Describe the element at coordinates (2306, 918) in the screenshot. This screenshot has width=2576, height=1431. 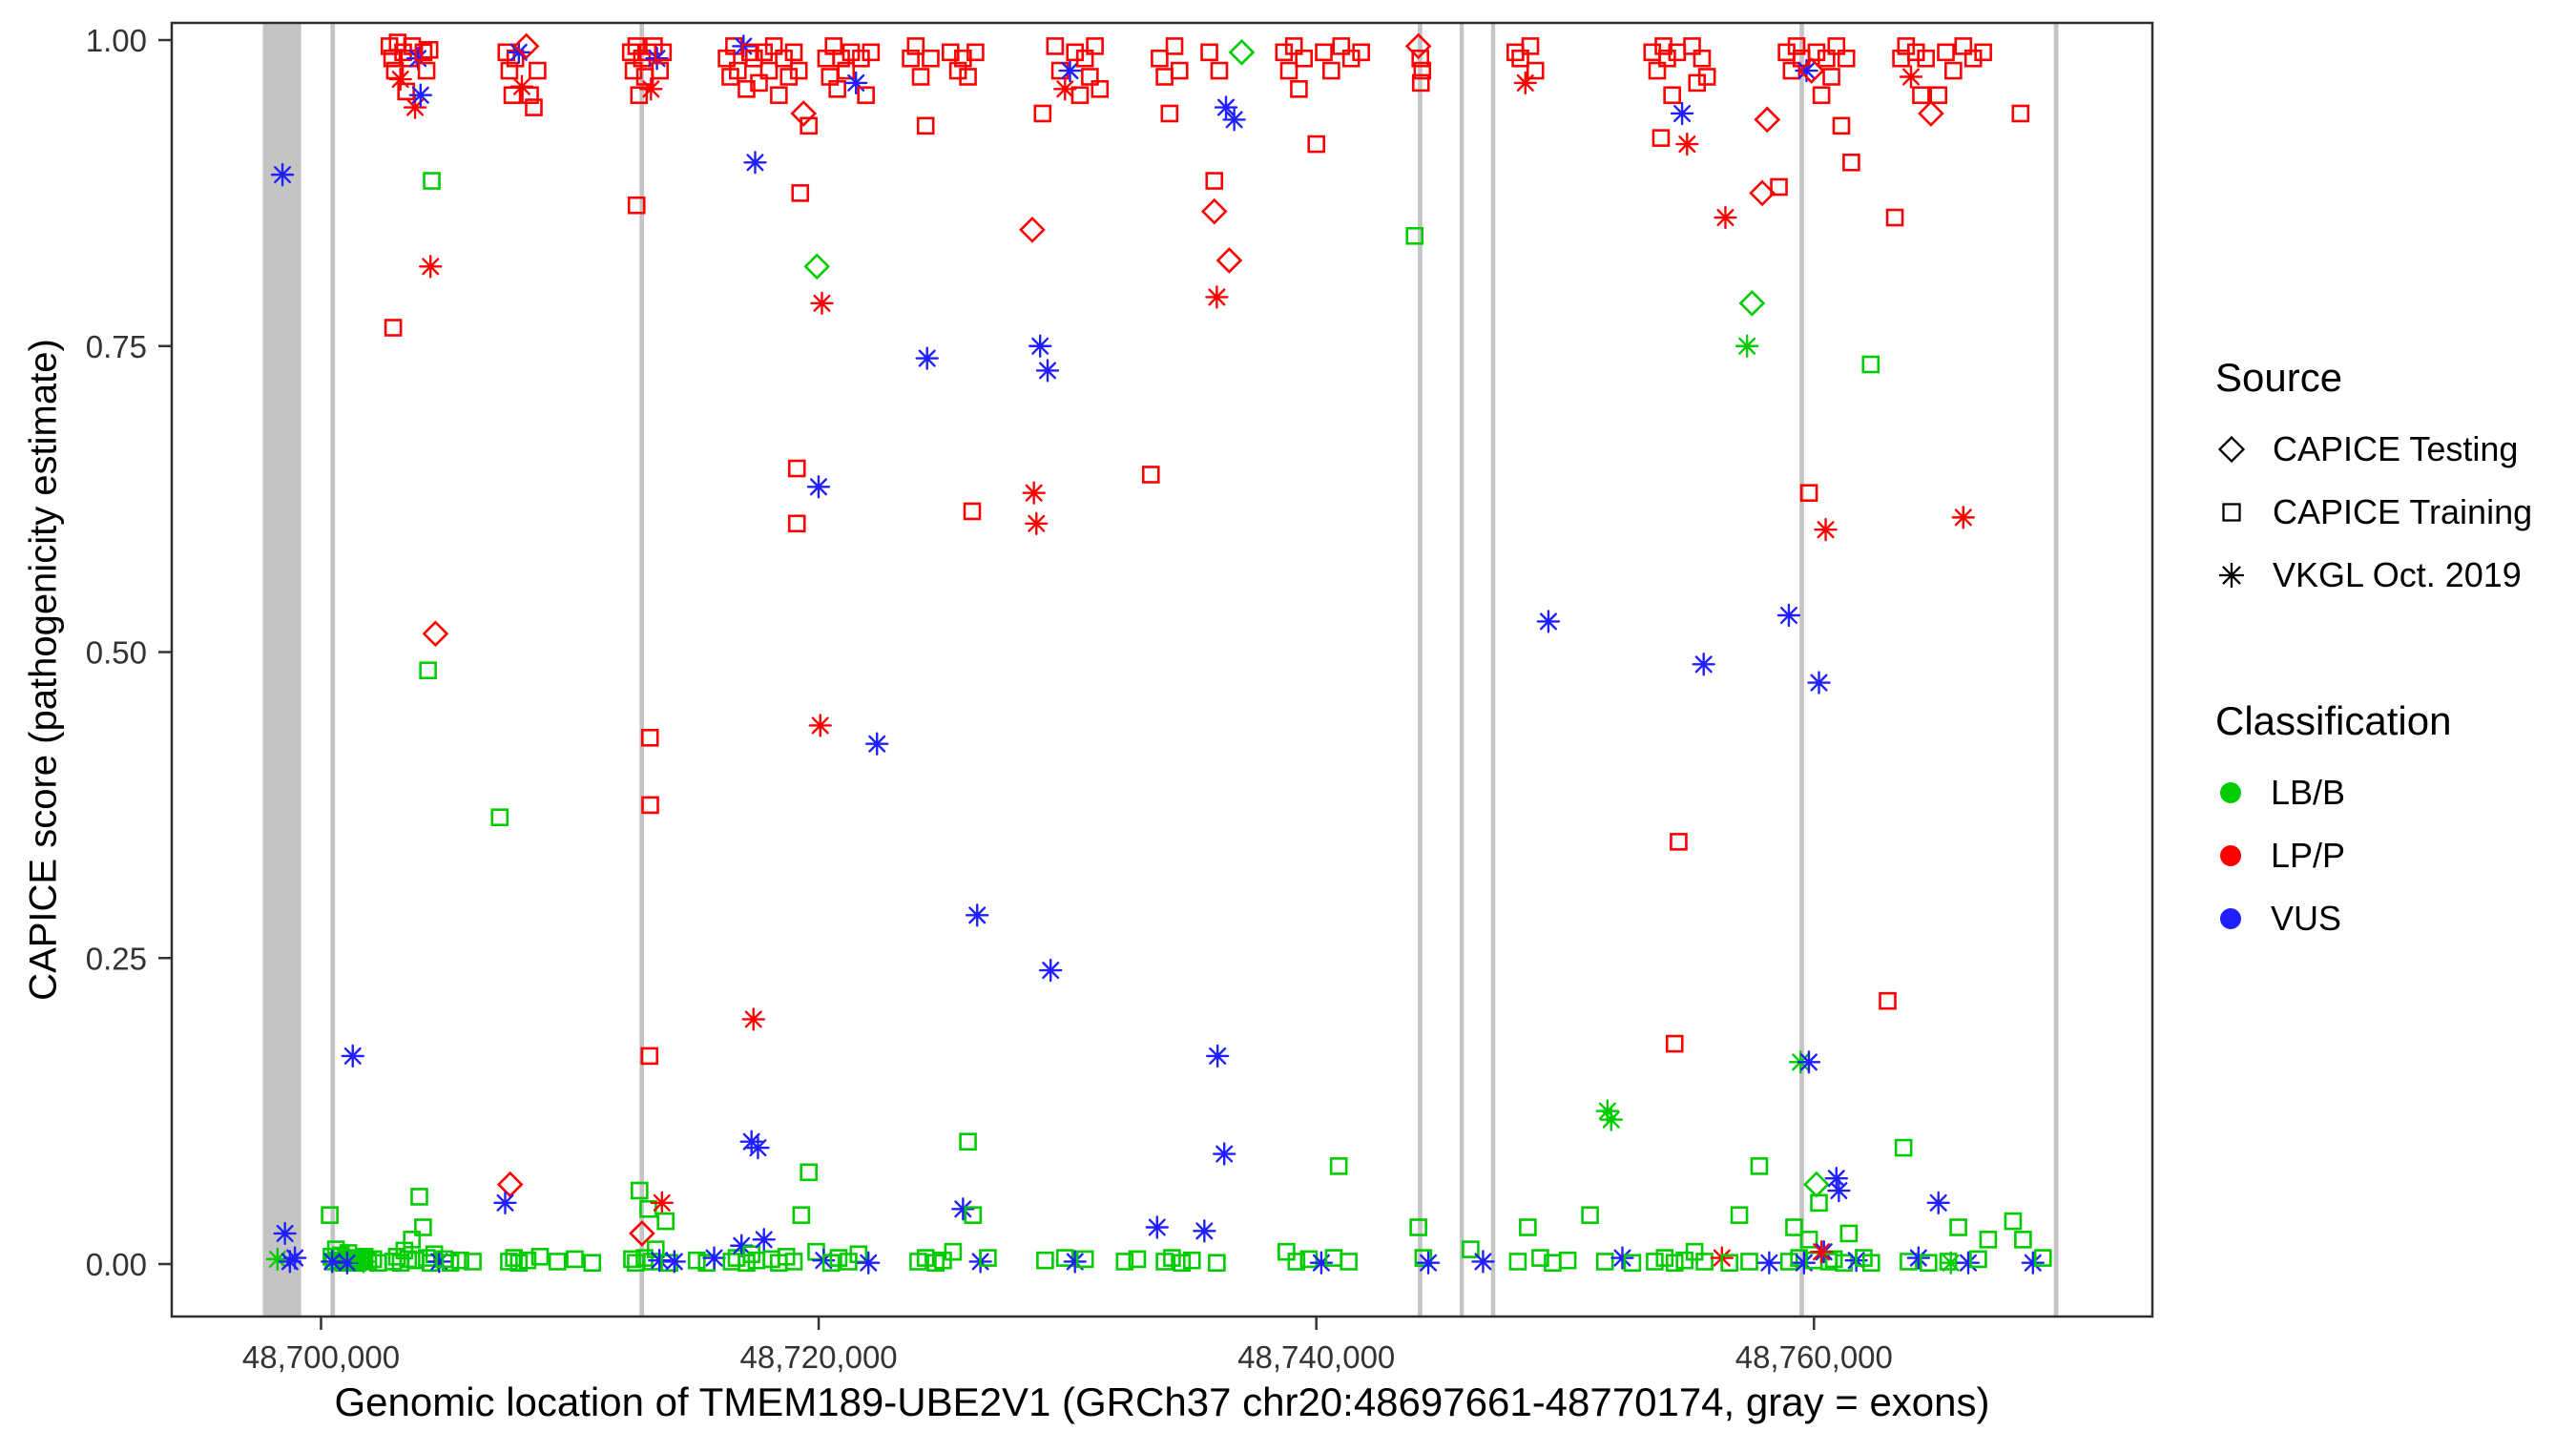
I see `legend-label-vus: VUS` at that location.